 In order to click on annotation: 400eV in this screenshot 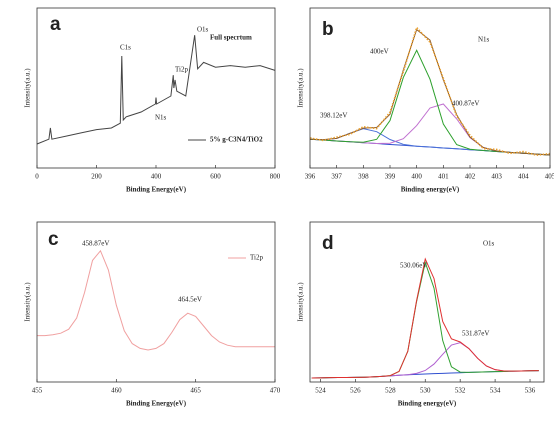, I will do `click(379, 52)`.